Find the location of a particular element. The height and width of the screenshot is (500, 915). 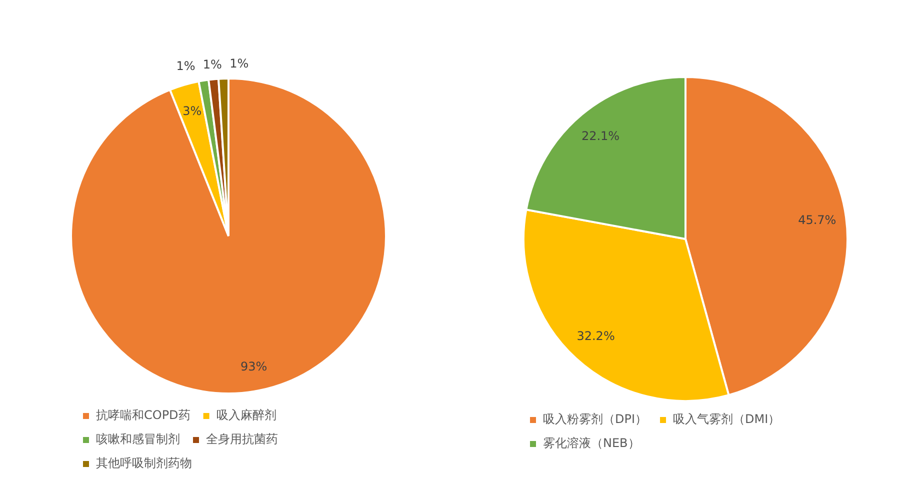

data-label: 3% is located at coordinates (192, 111).